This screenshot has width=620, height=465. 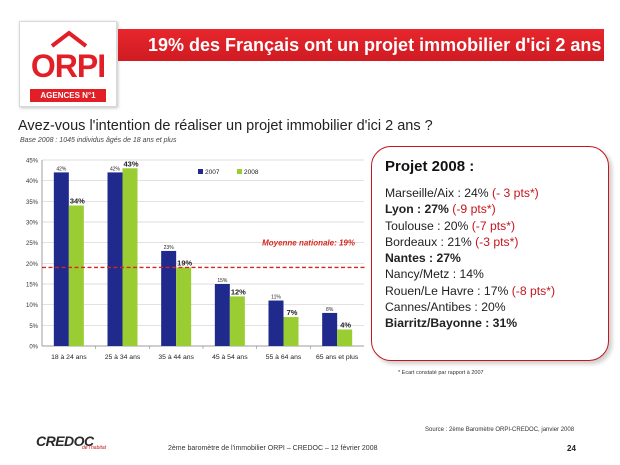 I want to click on city-line: Biarritz/Bayonne : 31%, so click(x=496, y=323).